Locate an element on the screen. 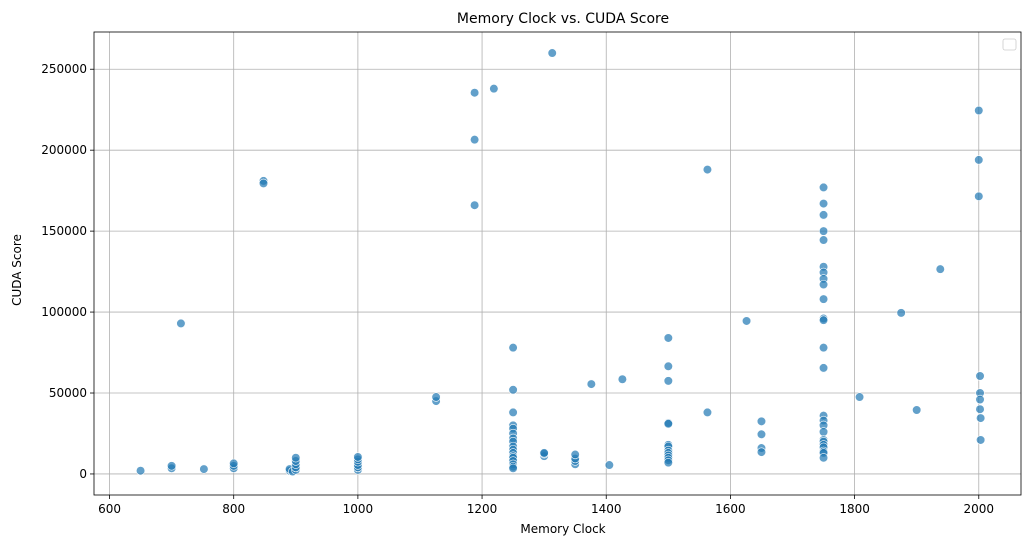 This screenshot has width=1031, height=551. x-tick-label: 1800 is located at coordinates (854, 509).